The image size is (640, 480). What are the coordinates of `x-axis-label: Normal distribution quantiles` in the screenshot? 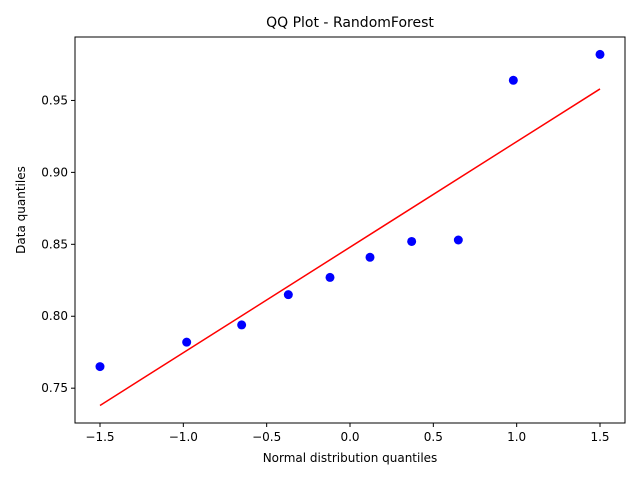 It's located at (350, 458).